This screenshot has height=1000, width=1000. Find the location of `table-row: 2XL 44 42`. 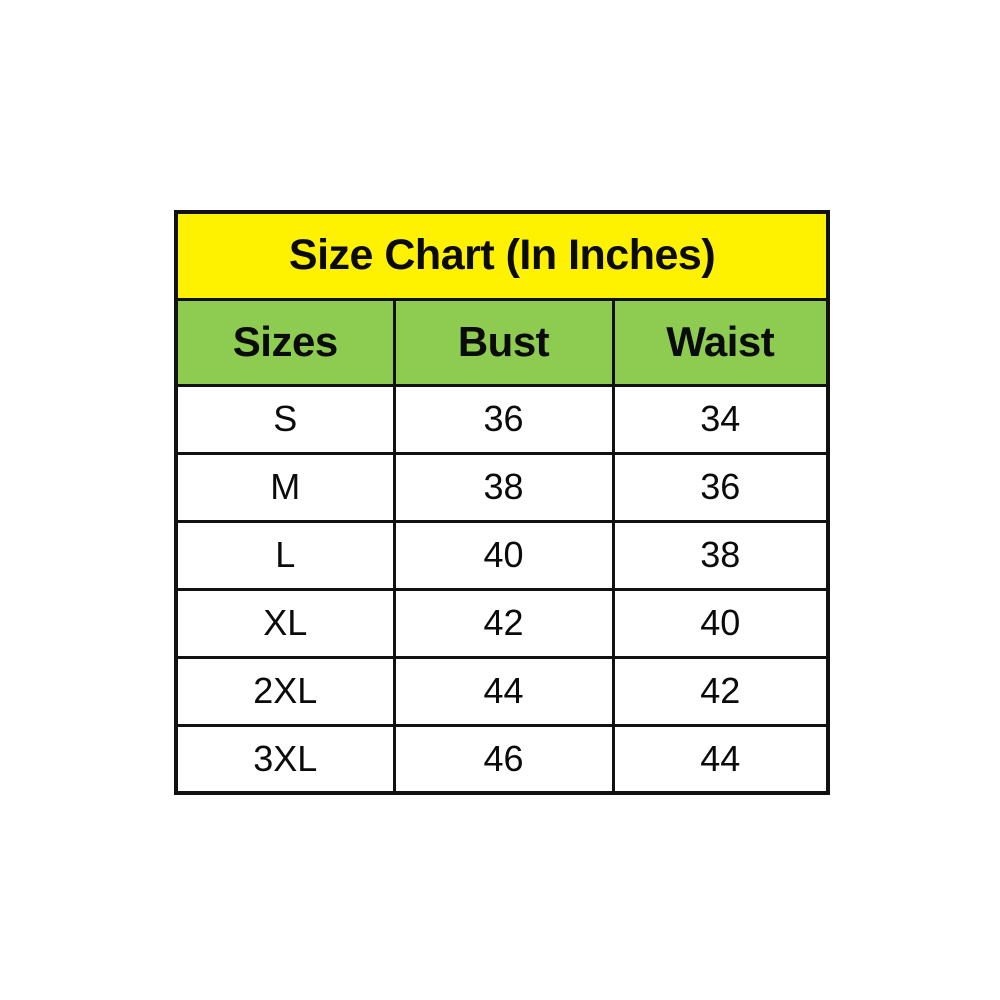

table-row: 2XL 44 42 is located at coordinates (502, 691).